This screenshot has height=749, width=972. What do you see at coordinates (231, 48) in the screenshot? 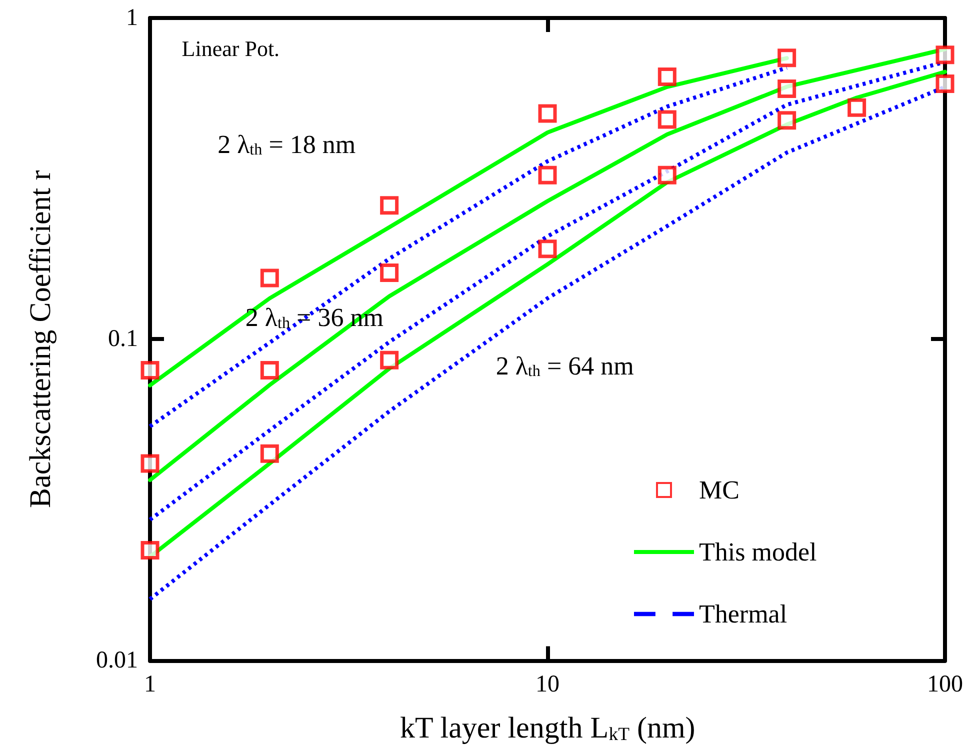
I see `annotation: Linear Pot.` at bounding box center [231, 48].